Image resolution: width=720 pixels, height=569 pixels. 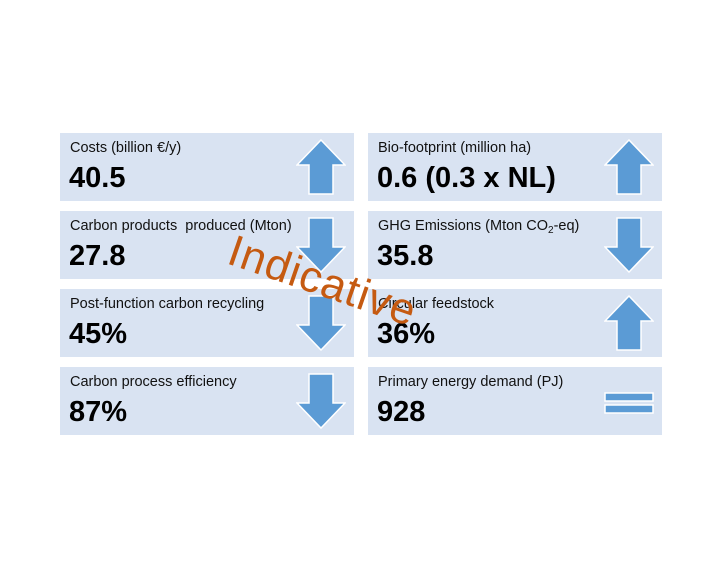 I want to click on card-label: Primary energy demand (PJ), so click(x=471, y=382).